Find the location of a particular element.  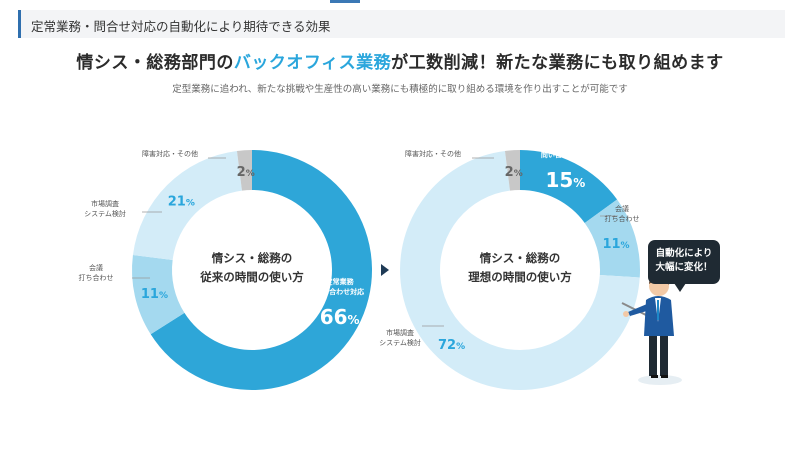

headline-pre: 情シス・総務部門の is located at coordinates (155, 63).